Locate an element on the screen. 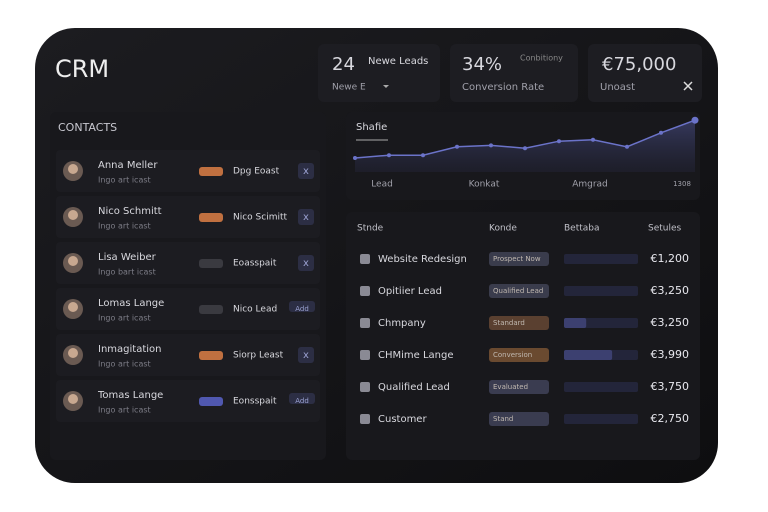 This screenshot has height=512, width=768. status-label: Stand is located at coordinates (503, 419).